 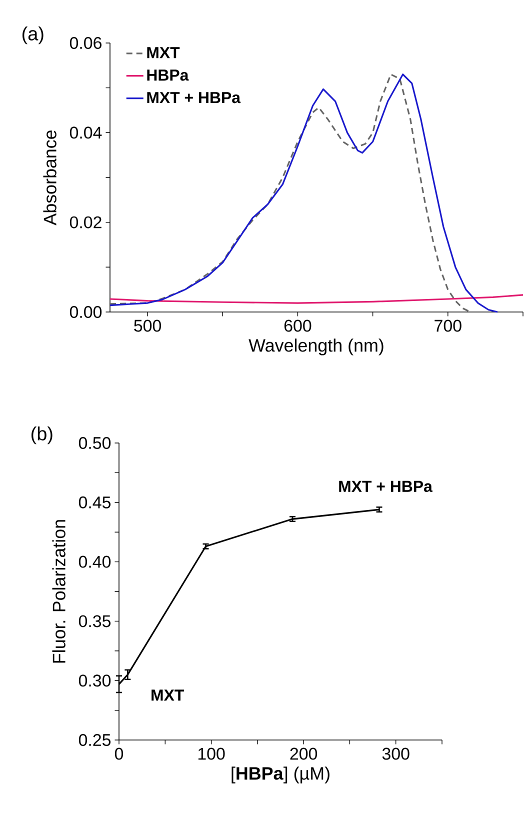 I want to click on y-tick-label: 0.06, so click(x=86, y=42).